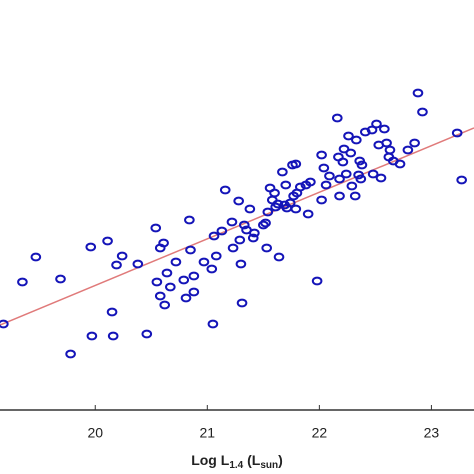 This screenshot has height=474, width=474. Describe the element at coordinates (95, 433) in the screenshot. I see `x-tick-label: 20` at that location.